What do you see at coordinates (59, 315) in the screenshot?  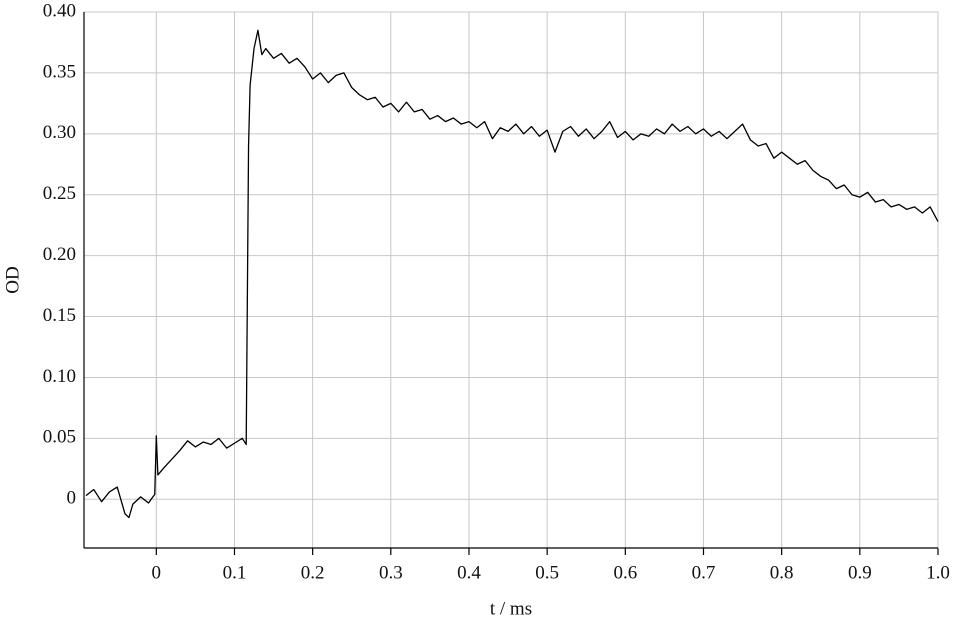 I see `y-tick-label: 0.15` at bounding box center [59, 315].